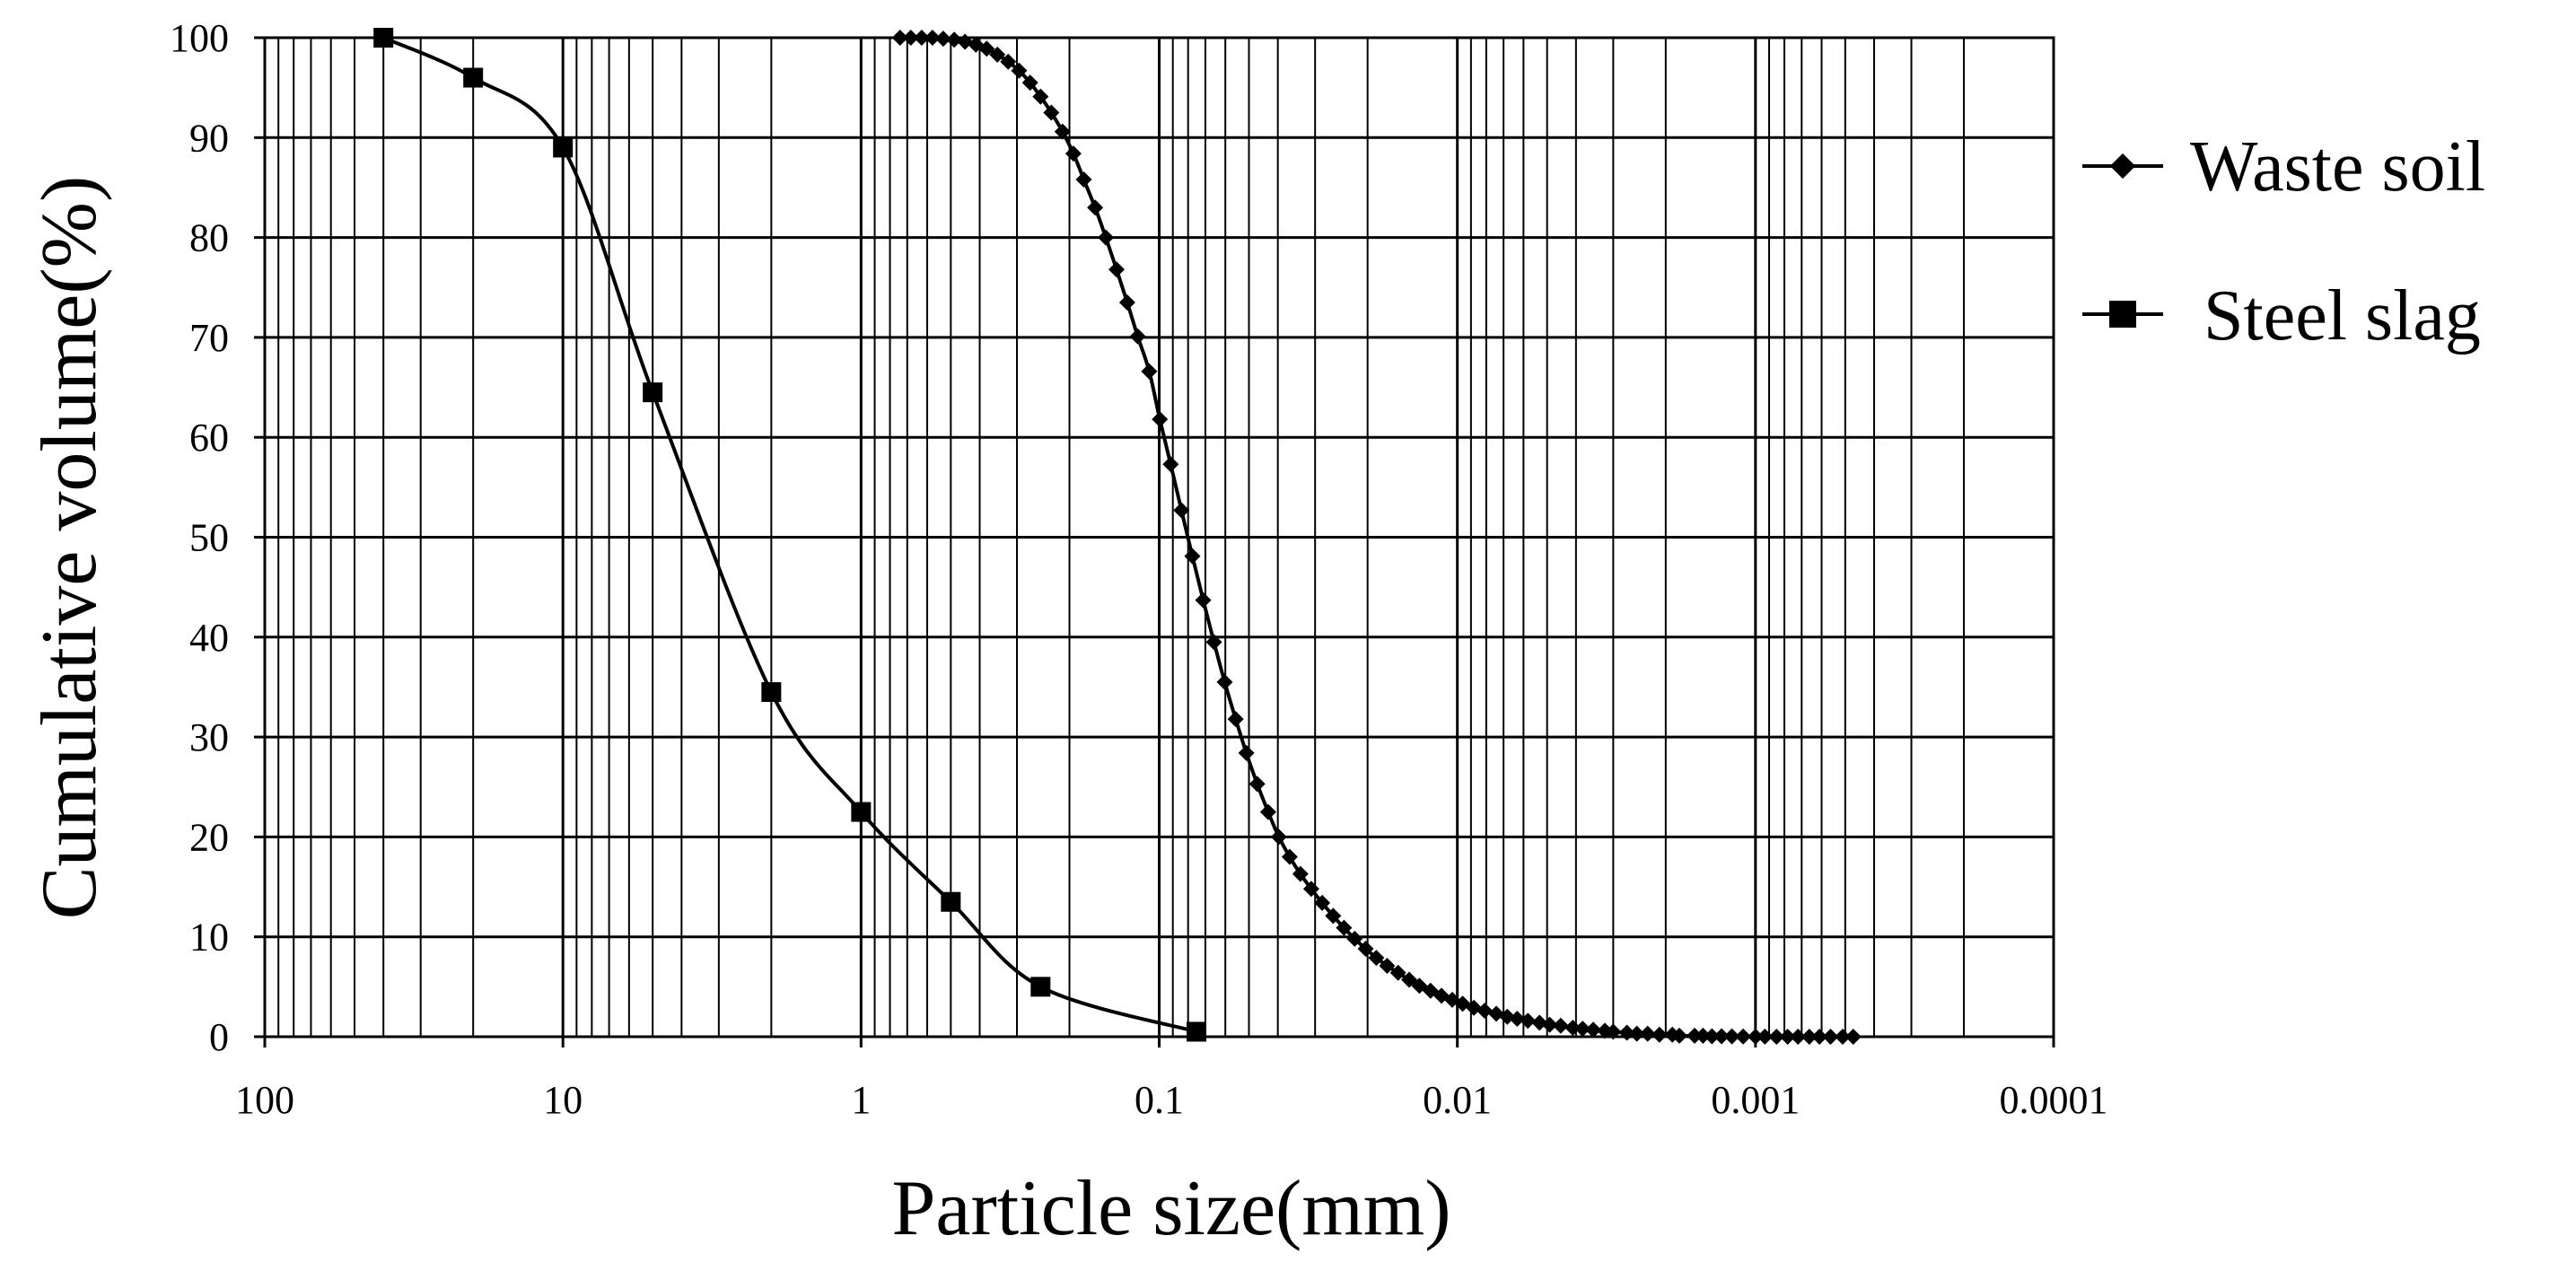  Describe the element at coordinates (69, 547) in the screenshot. I see `y-axis-title: Cumulative volume(%)` at that location.